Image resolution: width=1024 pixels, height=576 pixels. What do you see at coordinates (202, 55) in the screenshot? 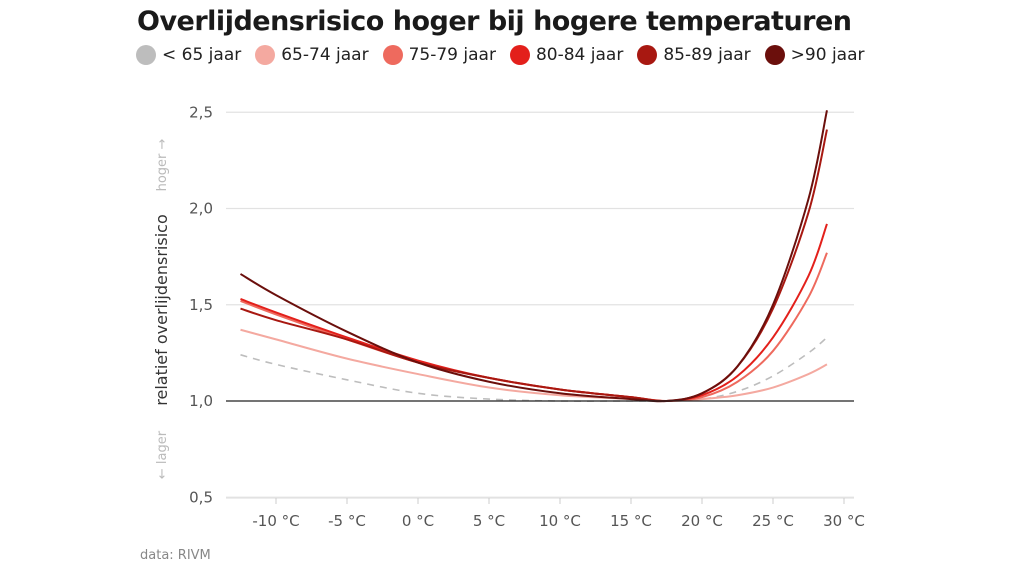
I see `legend-label: < 65 jaar` at bounding box center [202, 55].